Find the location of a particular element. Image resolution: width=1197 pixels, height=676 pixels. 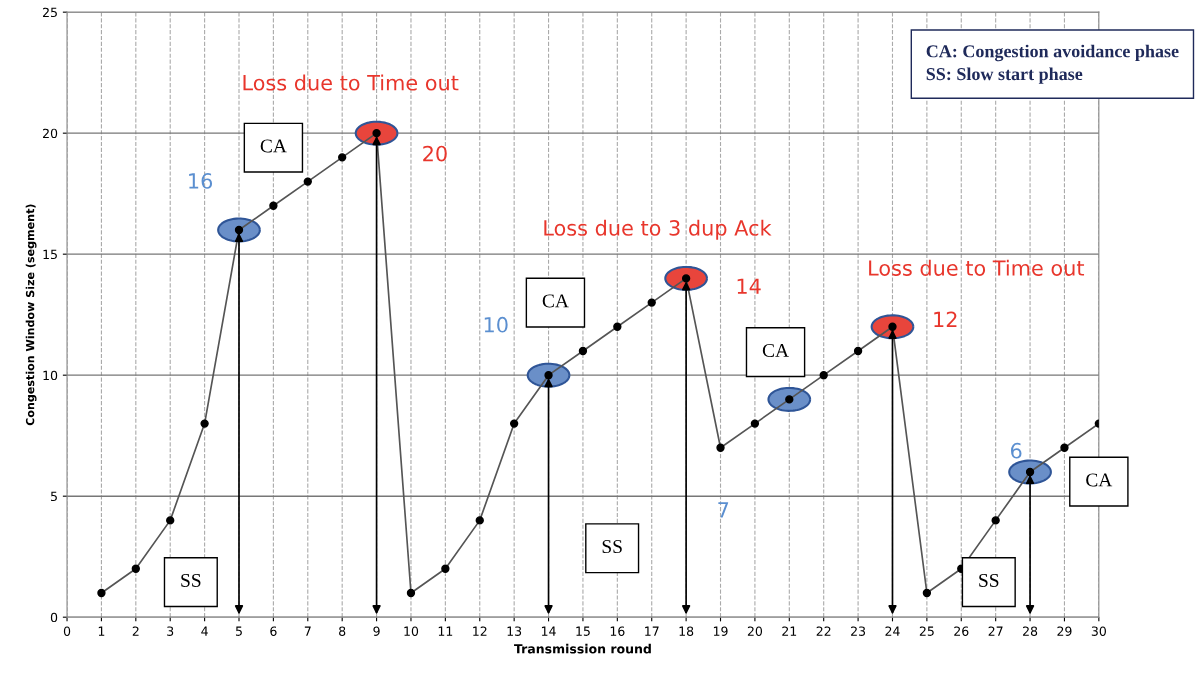

x-tick-label: 20 is located at coordinates (755, 631).